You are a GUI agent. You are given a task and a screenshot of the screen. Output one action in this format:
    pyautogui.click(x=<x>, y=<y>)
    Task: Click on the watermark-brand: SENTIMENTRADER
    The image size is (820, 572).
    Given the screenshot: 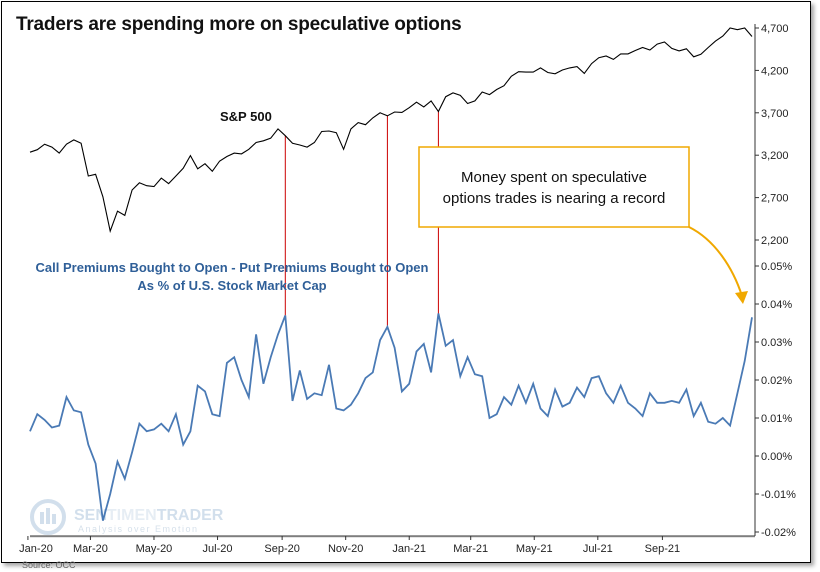 What is the action you would take?
    pyautogui.click(x=149, y=515)
    